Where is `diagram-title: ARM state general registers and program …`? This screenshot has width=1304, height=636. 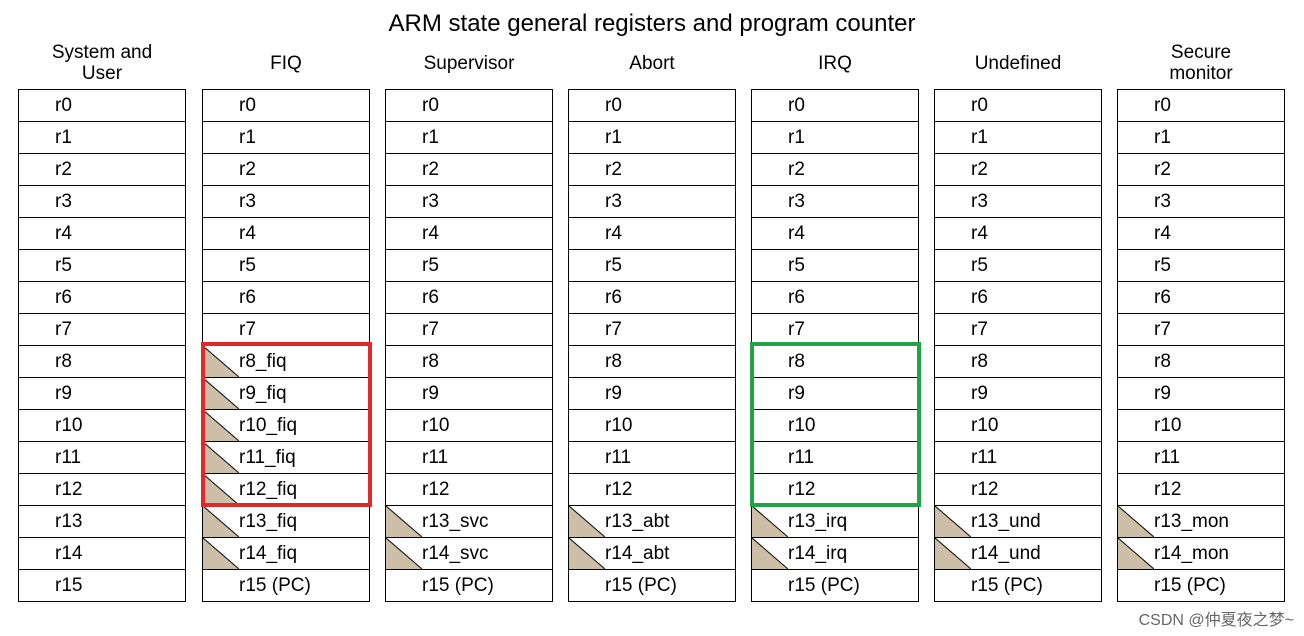 diagram-title: ARM state general registers and program … is located at coordinates (652, 23).